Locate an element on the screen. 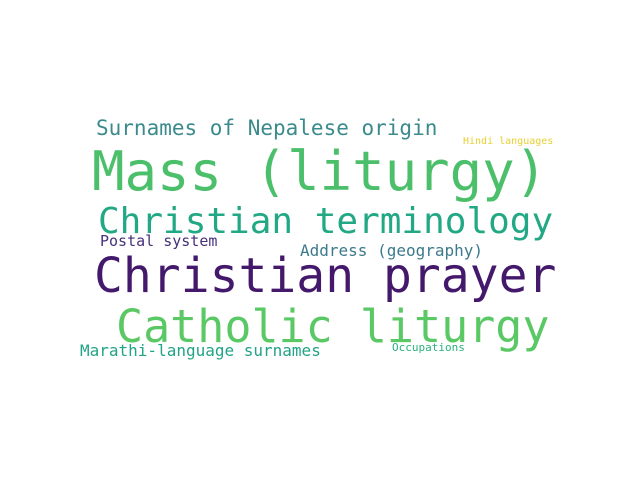  word-marathi-language-surnames: Marathi-language surnames is located at coordinates (200, 350).